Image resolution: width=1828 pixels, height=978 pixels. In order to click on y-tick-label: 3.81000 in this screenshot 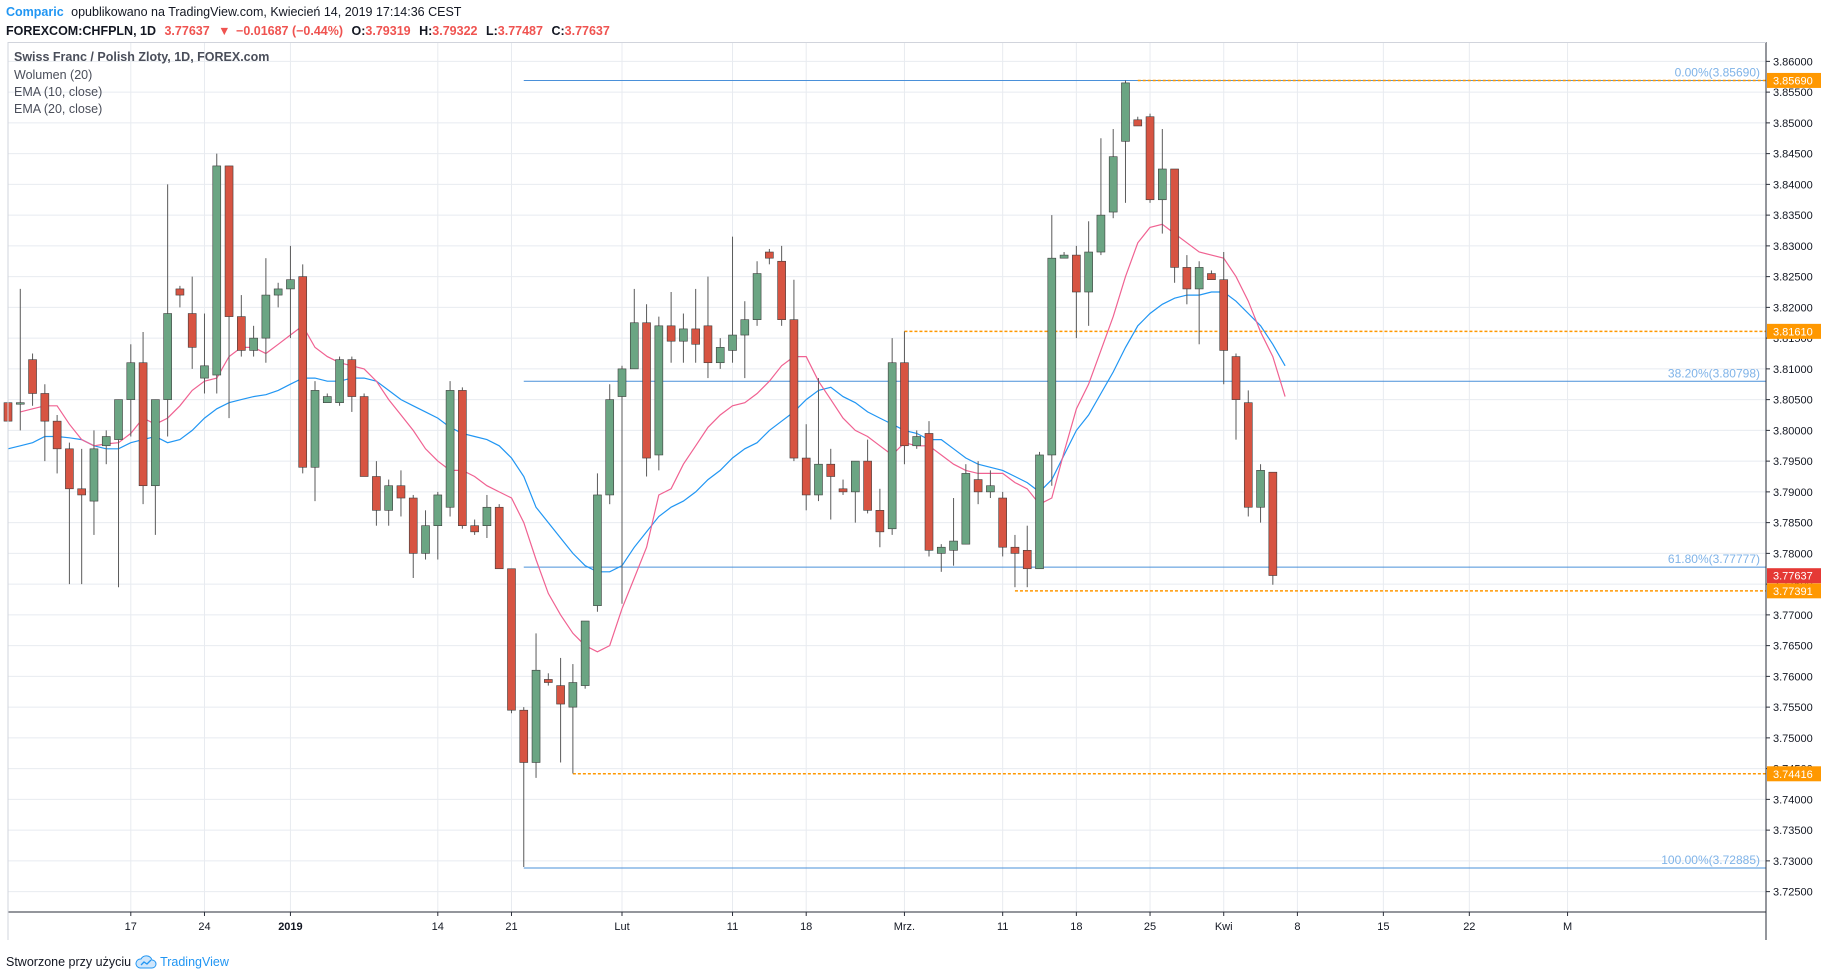, I will do `click(1793, 370)`.